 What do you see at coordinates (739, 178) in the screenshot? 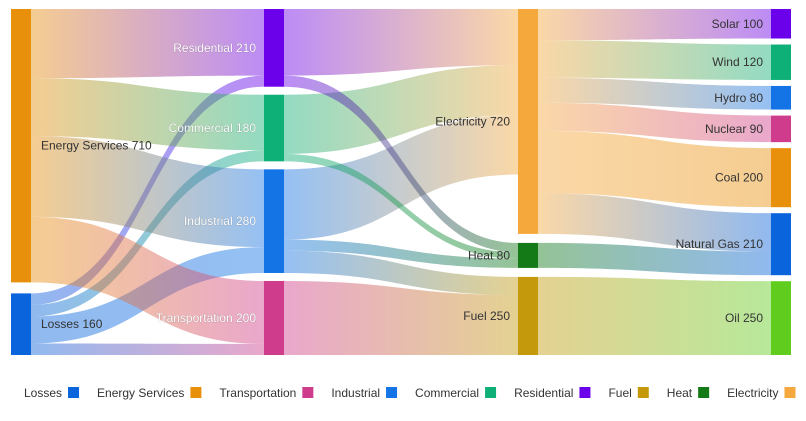
I see `node-label-coal: Coal 200` at bounding box center [739, 178].